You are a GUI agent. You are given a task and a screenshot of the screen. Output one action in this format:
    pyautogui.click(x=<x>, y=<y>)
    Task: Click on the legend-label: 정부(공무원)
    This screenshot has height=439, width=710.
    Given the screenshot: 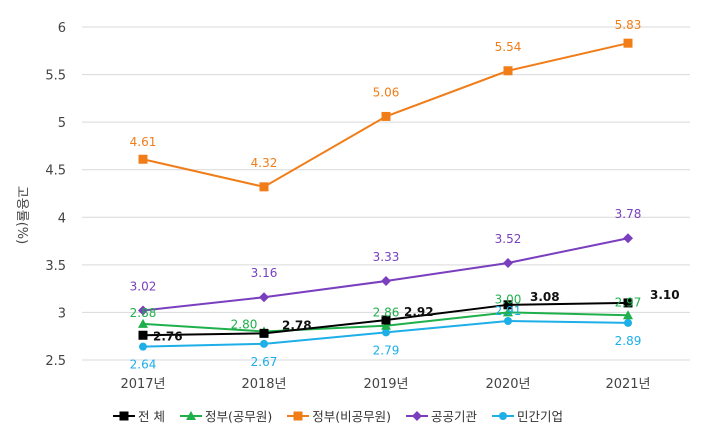 What is the action you would take?
    pyautogui.click(x=238, y=416)
    